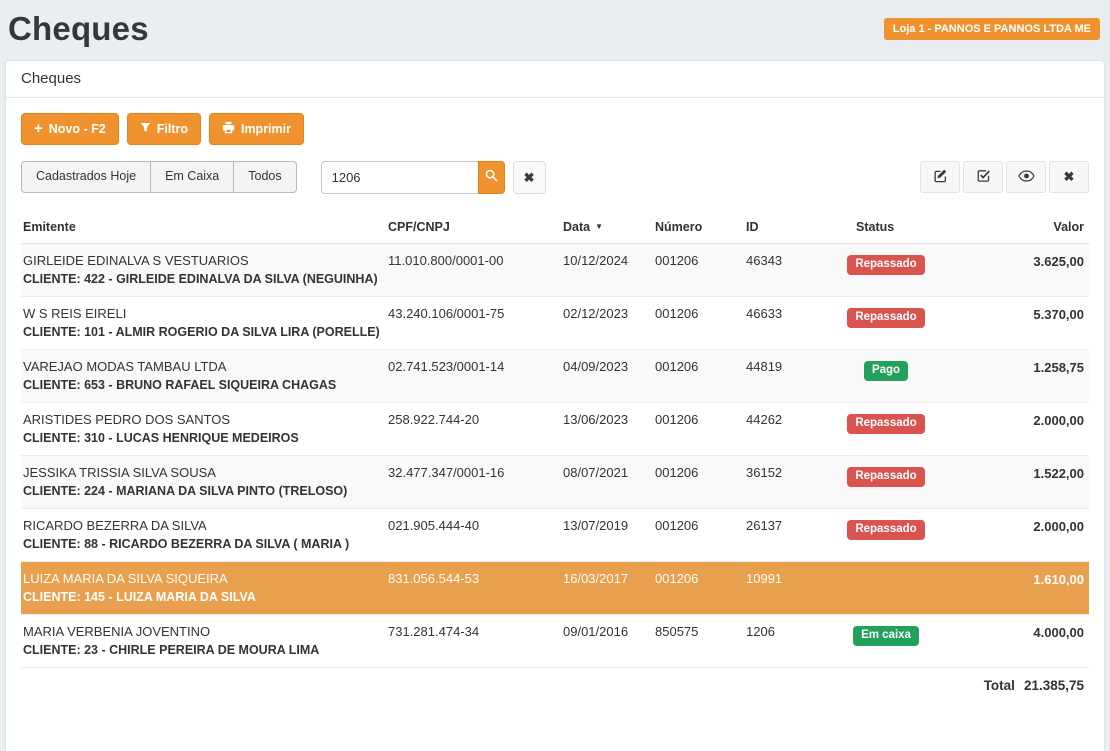 Image resolution: width=1110 pixels, height=751 pixels. Describe the element at coordinates (596, 631) in the screenshot. I see `date-cell: 09/01/2016` at that location.